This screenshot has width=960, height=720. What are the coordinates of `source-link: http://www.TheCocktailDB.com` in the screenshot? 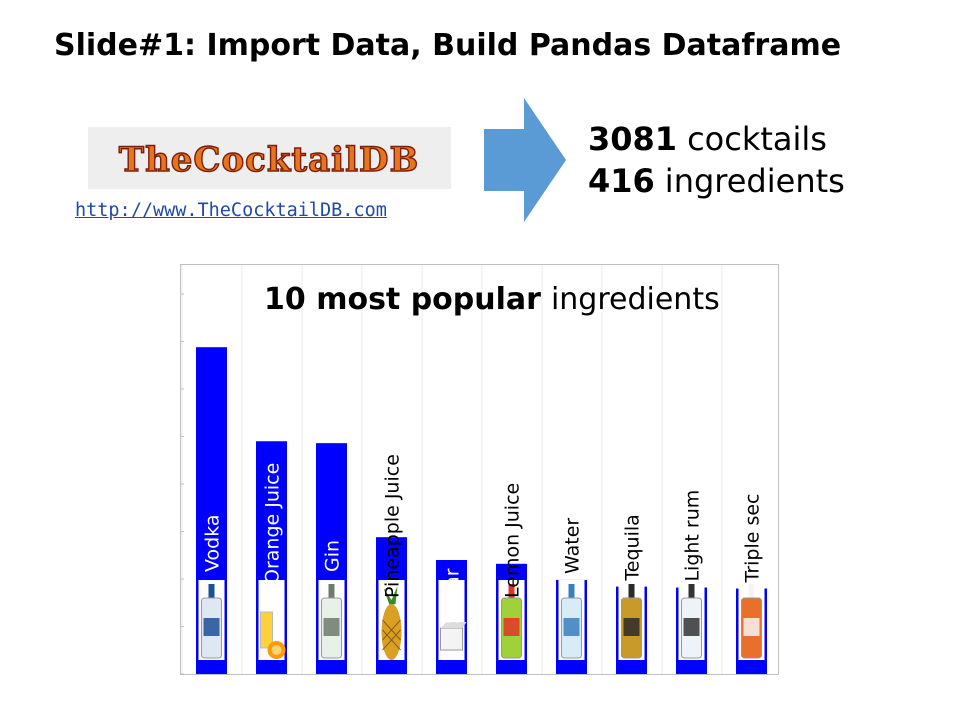 It's located at (231, 210).